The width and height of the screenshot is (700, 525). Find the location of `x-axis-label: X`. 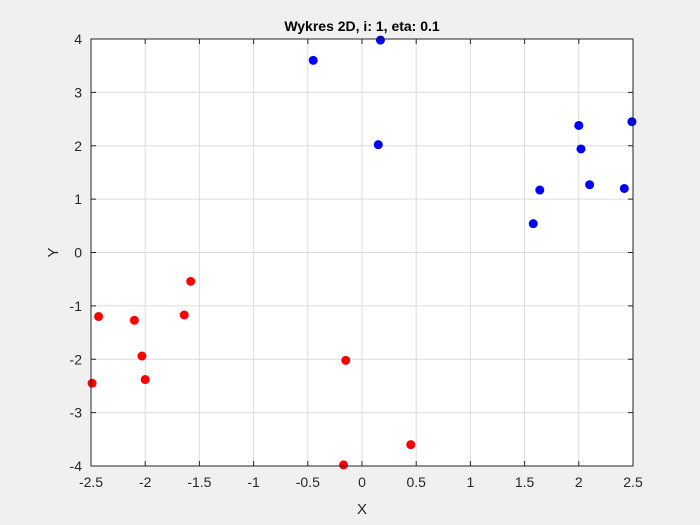

x-axis-label: X is located at coordinates (362, 509).